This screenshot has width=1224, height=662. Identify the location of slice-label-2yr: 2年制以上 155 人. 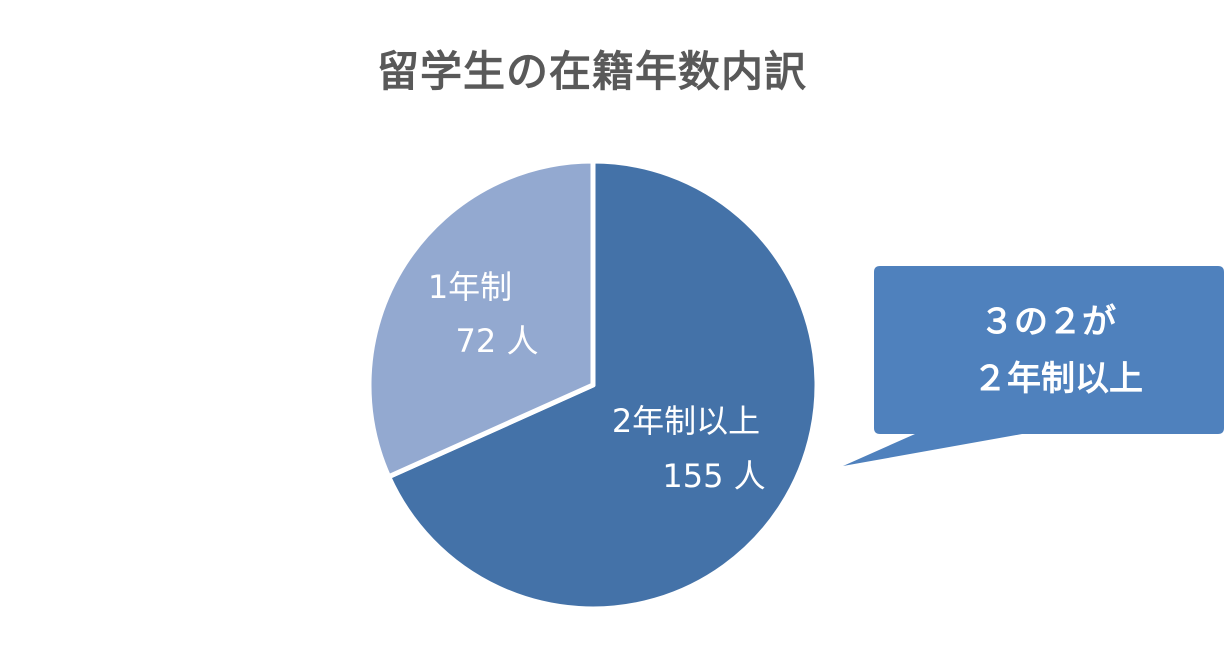
(689, 448).